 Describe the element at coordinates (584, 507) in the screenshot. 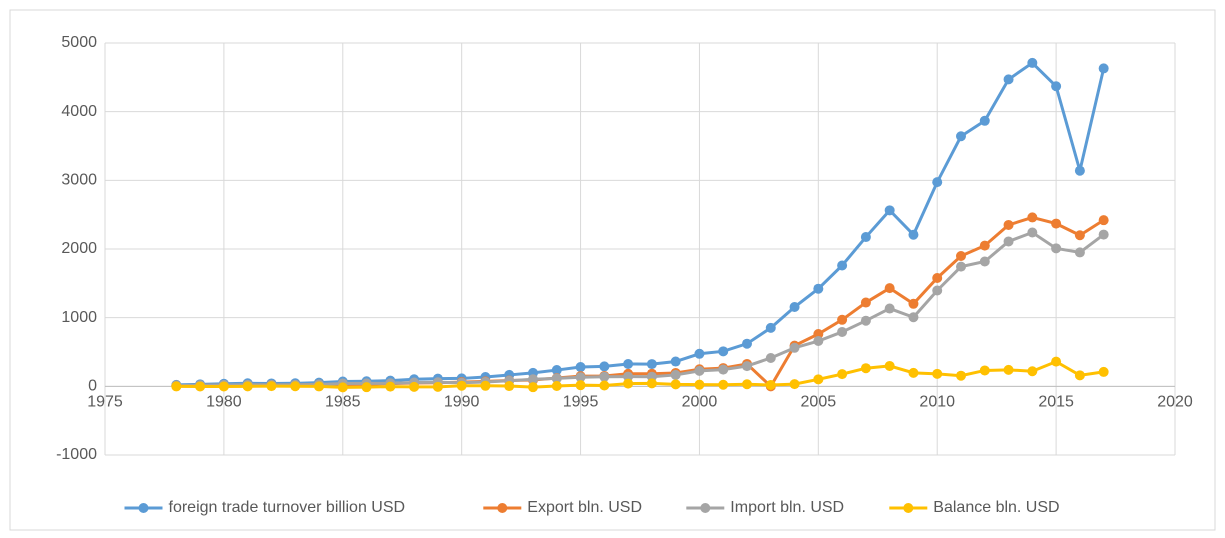

I see `legend-label: Export bln. USD` at that location.